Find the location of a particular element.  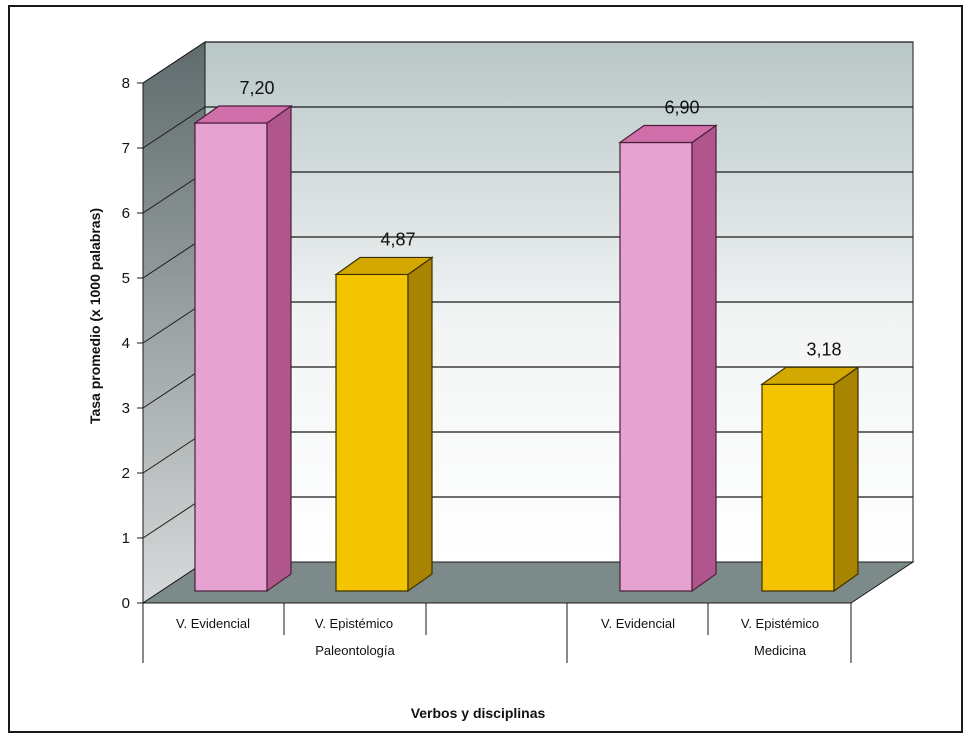

data-label: 3,18 is located at coordinates (823, 349).